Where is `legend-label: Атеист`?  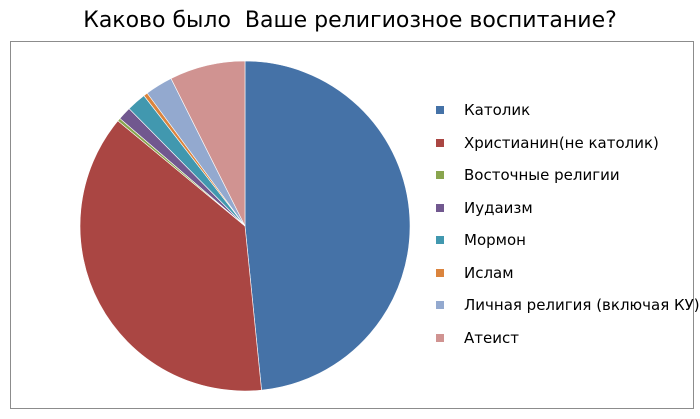
legend-label: Атеист is located at coordinates (491, 337).